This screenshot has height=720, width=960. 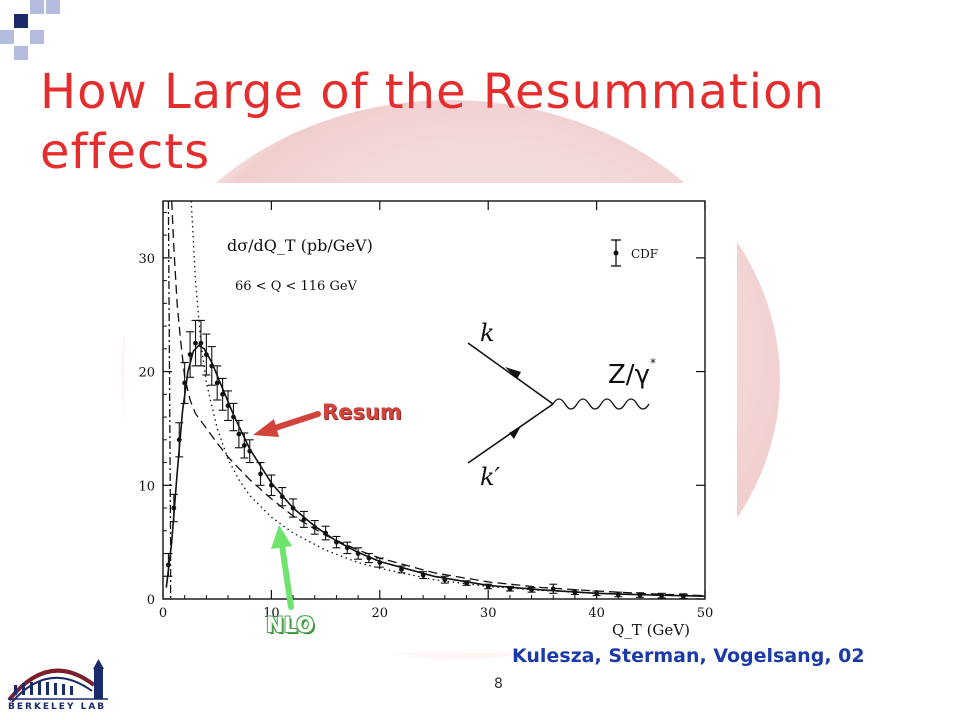 What do you see at coordinates (57, 707) in the screenshot?
I see `logo-text: BERKELEY LAB` at bounding box center [57, 707].